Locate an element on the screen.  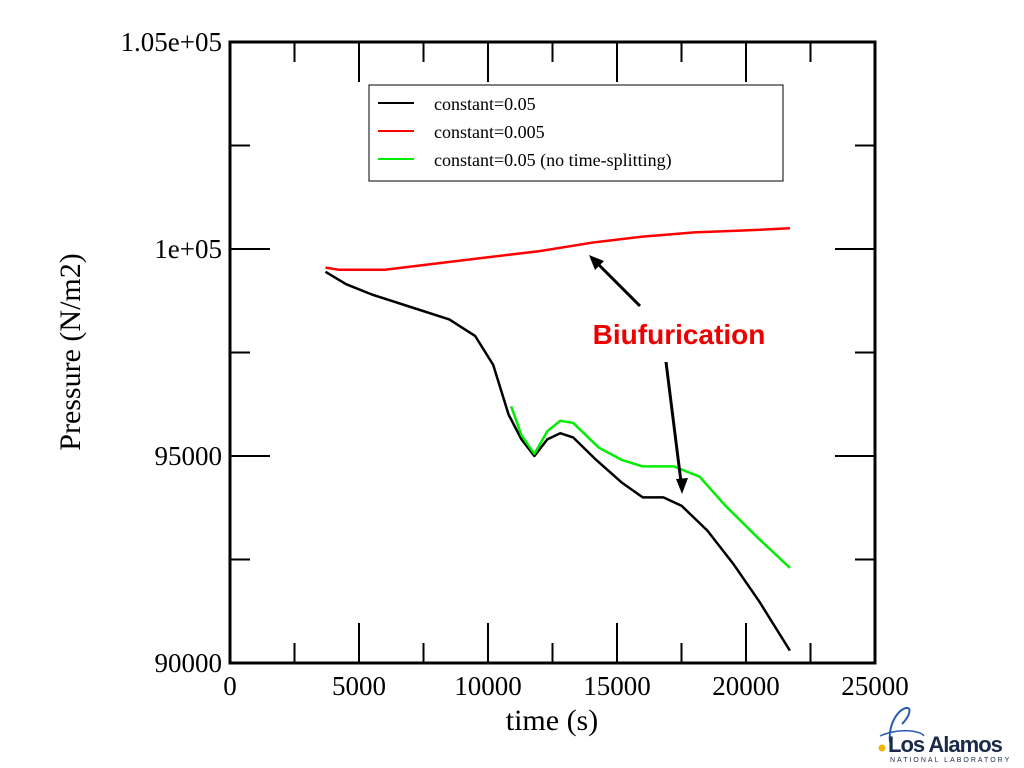
y-axis-label: Pressure (N/m2) is located at coordinates (70, 351).